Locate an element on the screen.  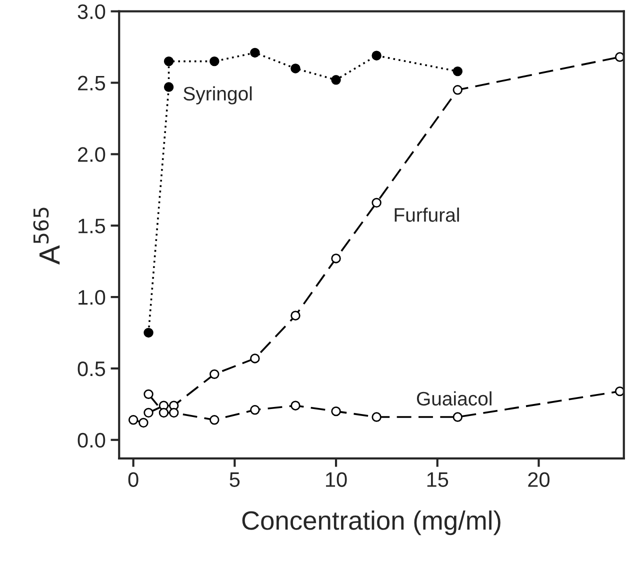
y-tick-label: 1.5 is located at coordinates (92, 226).